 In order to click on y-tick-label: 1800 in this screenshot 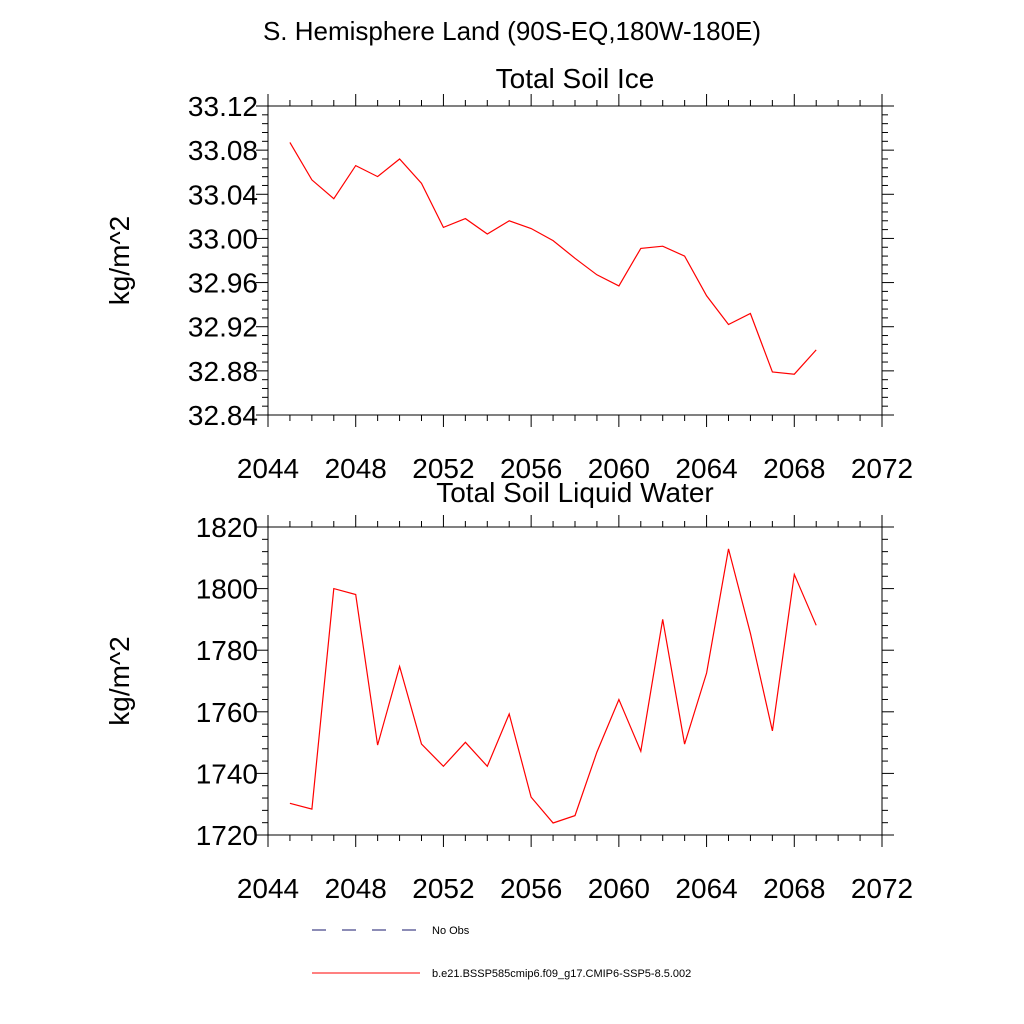, I will do `click(227, 589)`.